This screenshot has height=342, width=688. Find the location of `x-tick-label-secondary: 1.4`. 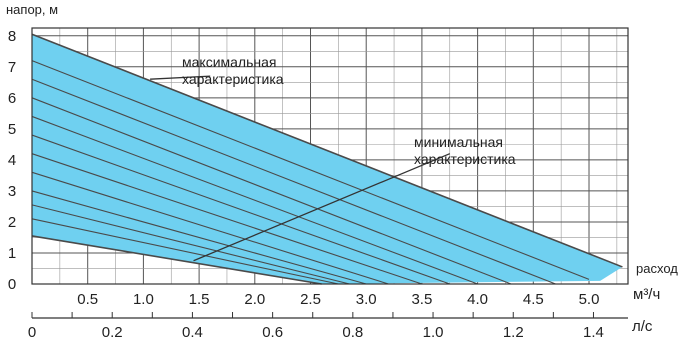

x-tick-label-secondary: 1.4 is located at coordinates (593, 332).